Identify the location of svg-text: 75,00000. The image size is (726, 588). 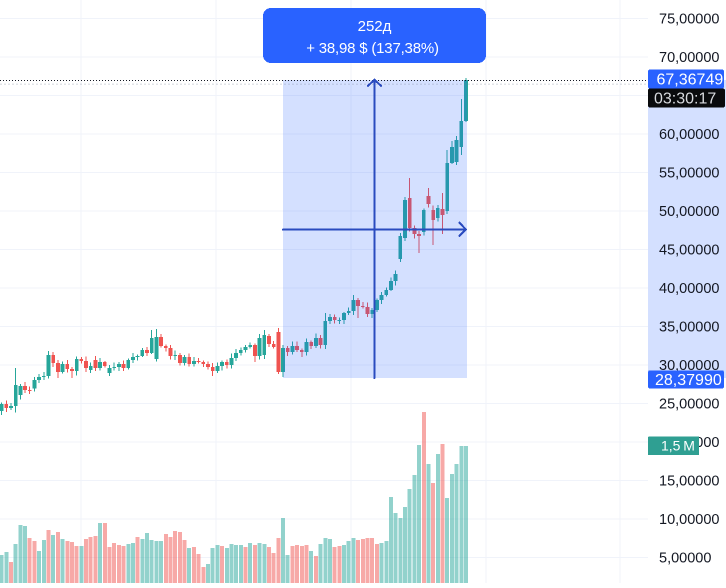
(689, 20).